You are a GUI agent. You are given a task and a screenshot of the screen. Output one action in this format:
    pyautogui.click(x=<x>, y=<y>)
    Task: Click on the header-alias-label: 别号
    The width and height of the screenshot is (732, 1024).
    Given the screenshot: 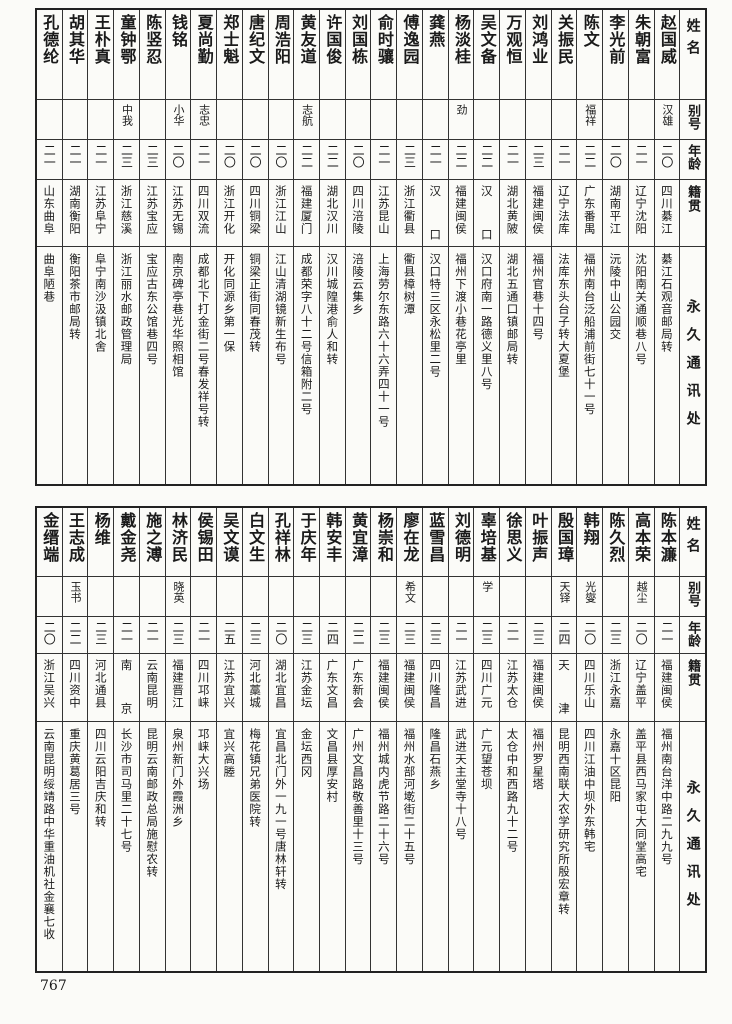 What is the action you would take?
    pyautogui.click(x=693, y=117)
    